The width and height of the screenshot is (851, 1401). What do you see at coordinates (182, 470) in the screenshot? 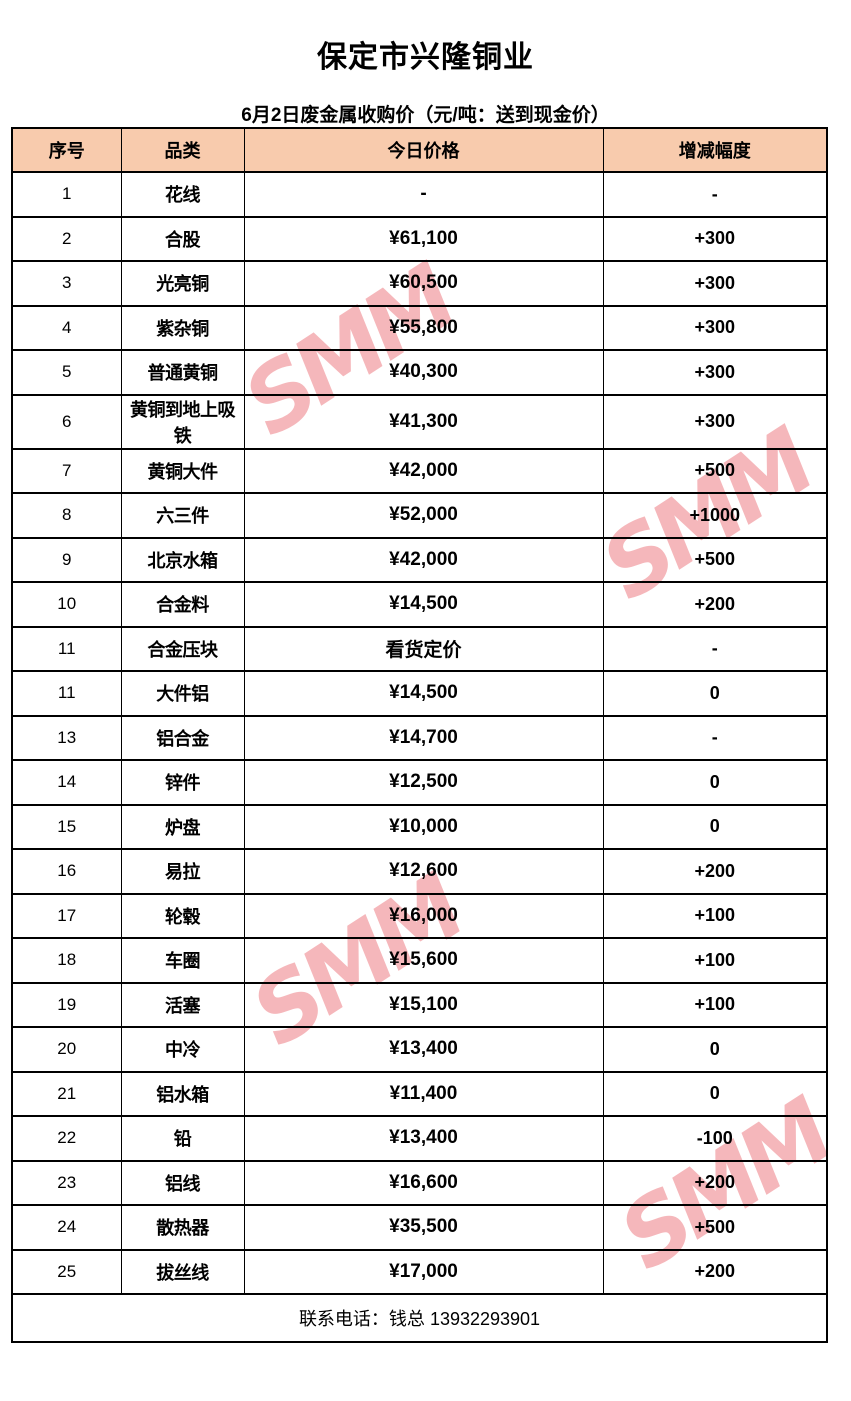
I see `cell-category: 黄铜大件` at bounding box center [182, 470].